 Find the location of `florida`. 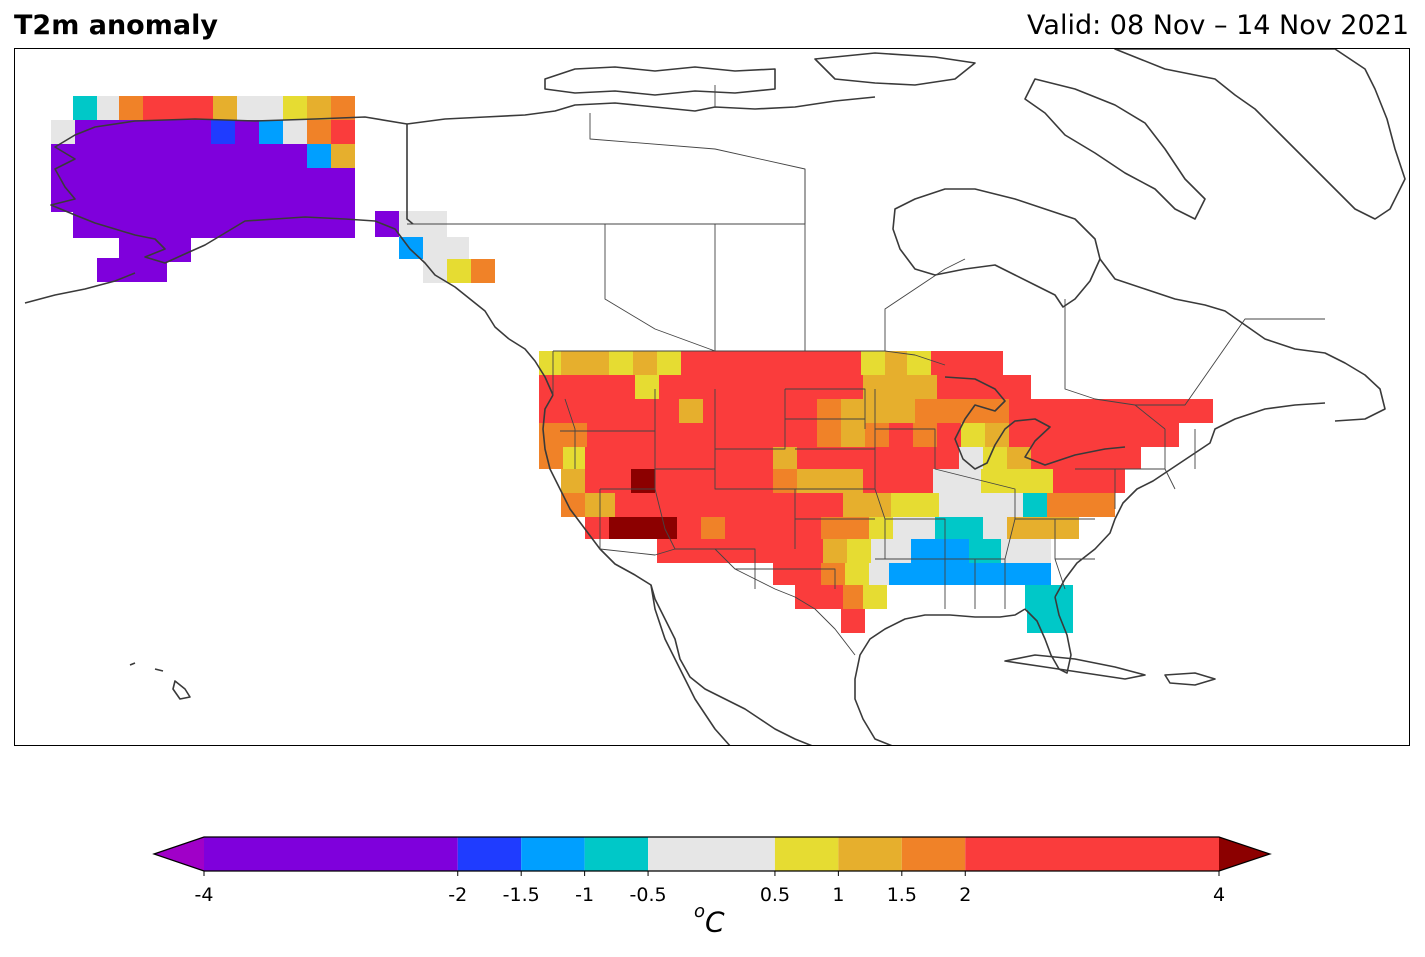

florida is located at coordinates (1048, 635).